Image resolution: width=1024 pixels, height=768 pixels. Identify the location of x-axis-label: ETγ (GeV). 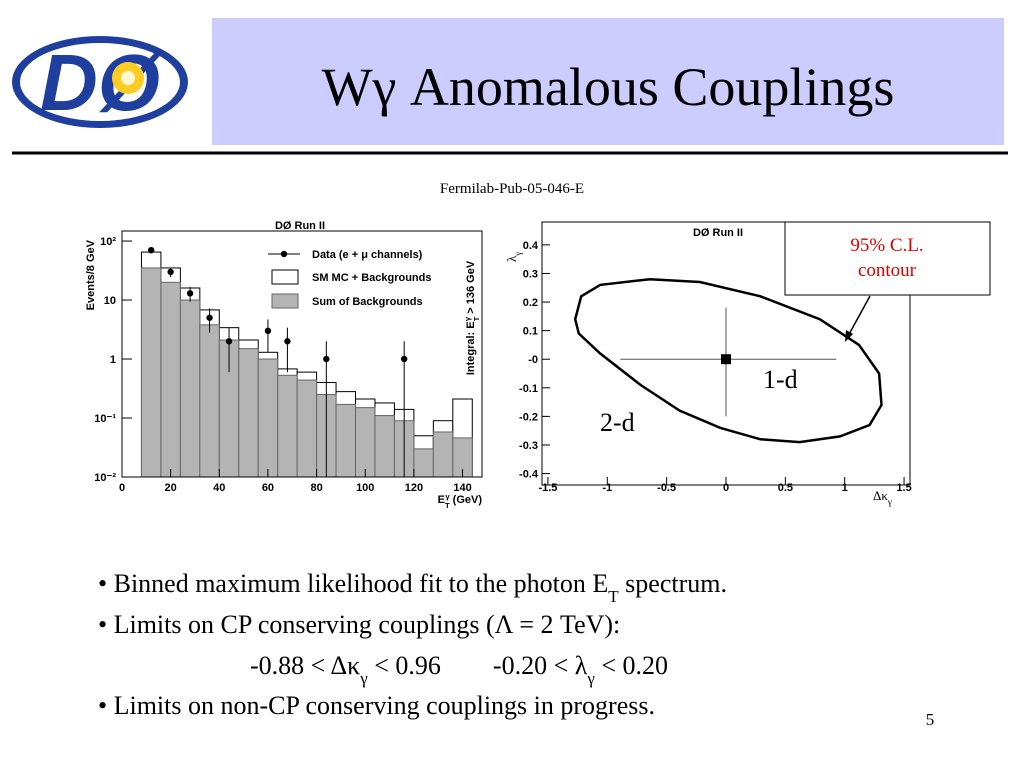
(460, 501).